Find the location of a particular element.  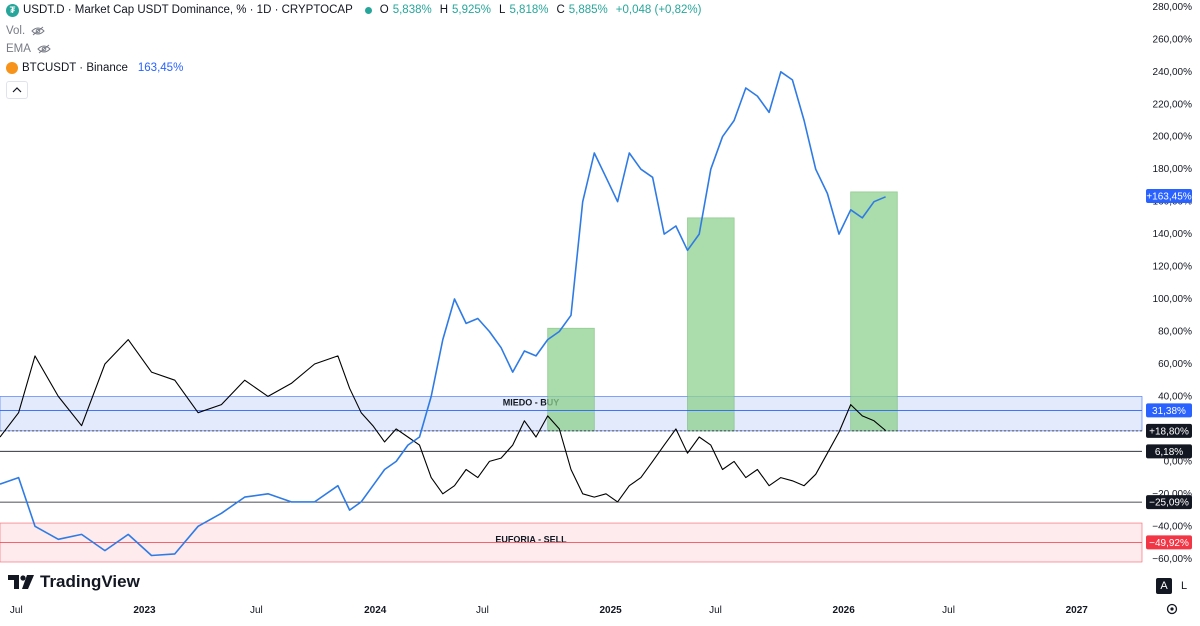

y-tick-label: 260,00% is located at coordinates (1173, 39).